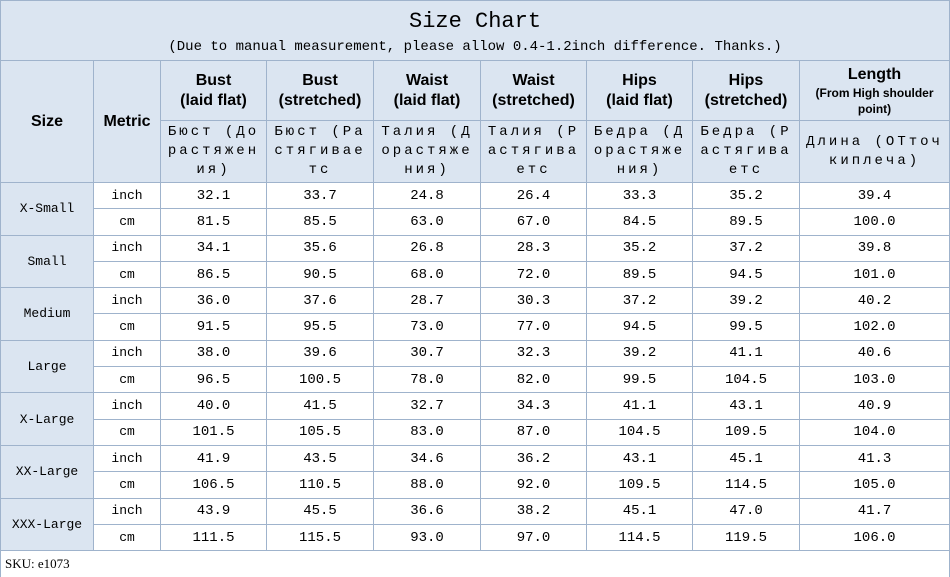  I want to click on header-cell: Size, so click(47, 121).